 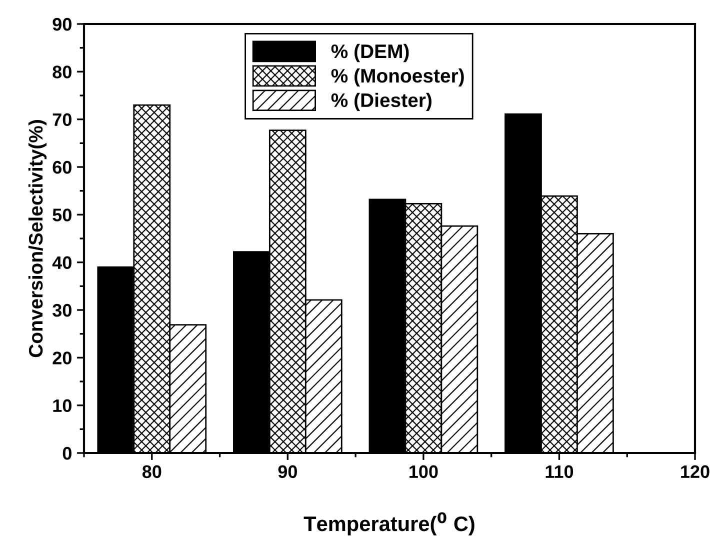 I want to click on y-axis-title: Conversion/Selectivity(%), so click(x=37, y=239).